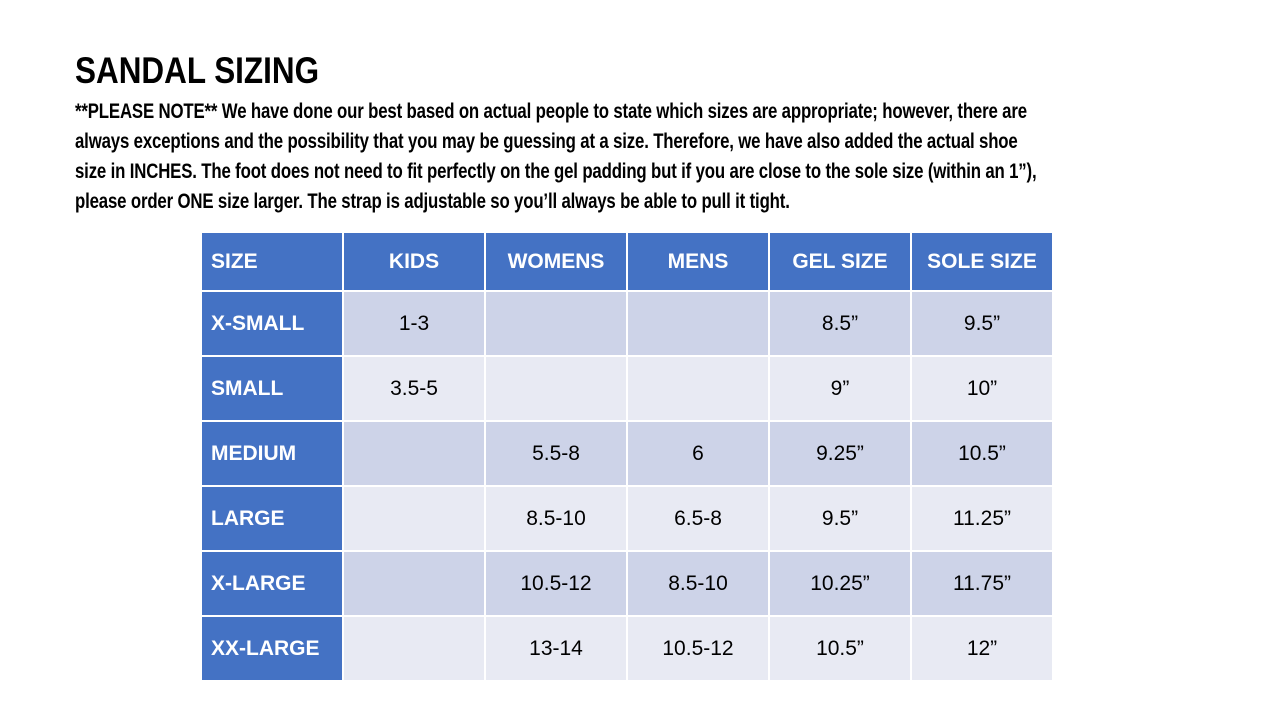 Image resolution: width=1280 pixels, height=720 pixels. What do you see at coordinates (556, 583) in the screenshot?
I see `cell-womens: 10.5-12` at bounding box center [556, 583].